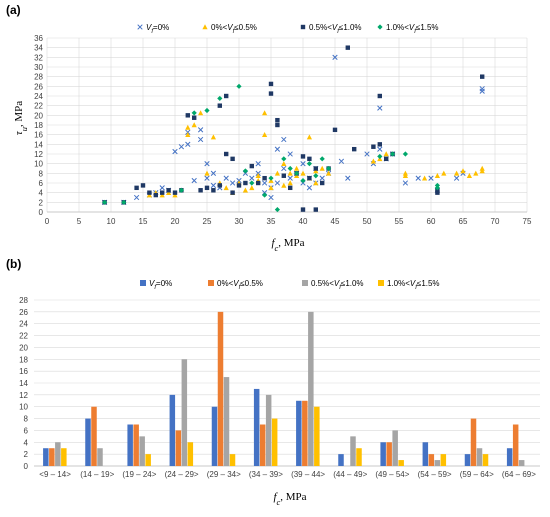 The image size is (550, 517). What do you see at coordinates (47, 221) in the screenshot?
I see `scatter-x-tick-label: 0` at bounding box center [47, 221].